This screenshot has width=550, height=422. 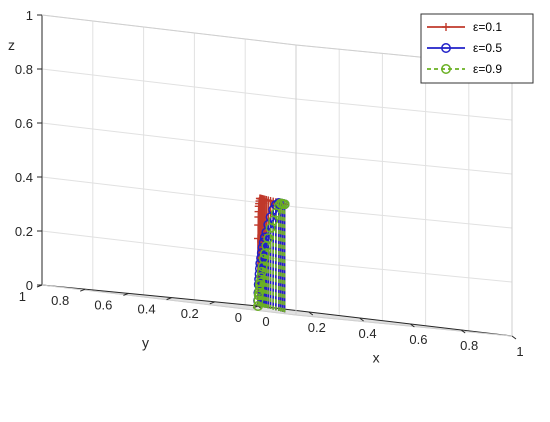 I want to click on series-2-marker, so click(x=284, y=204).